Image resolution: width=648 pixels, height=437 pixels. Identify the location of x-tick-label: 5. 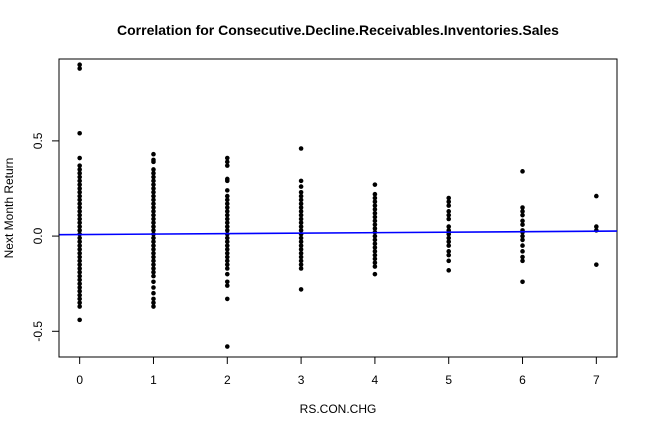
(448, 380).